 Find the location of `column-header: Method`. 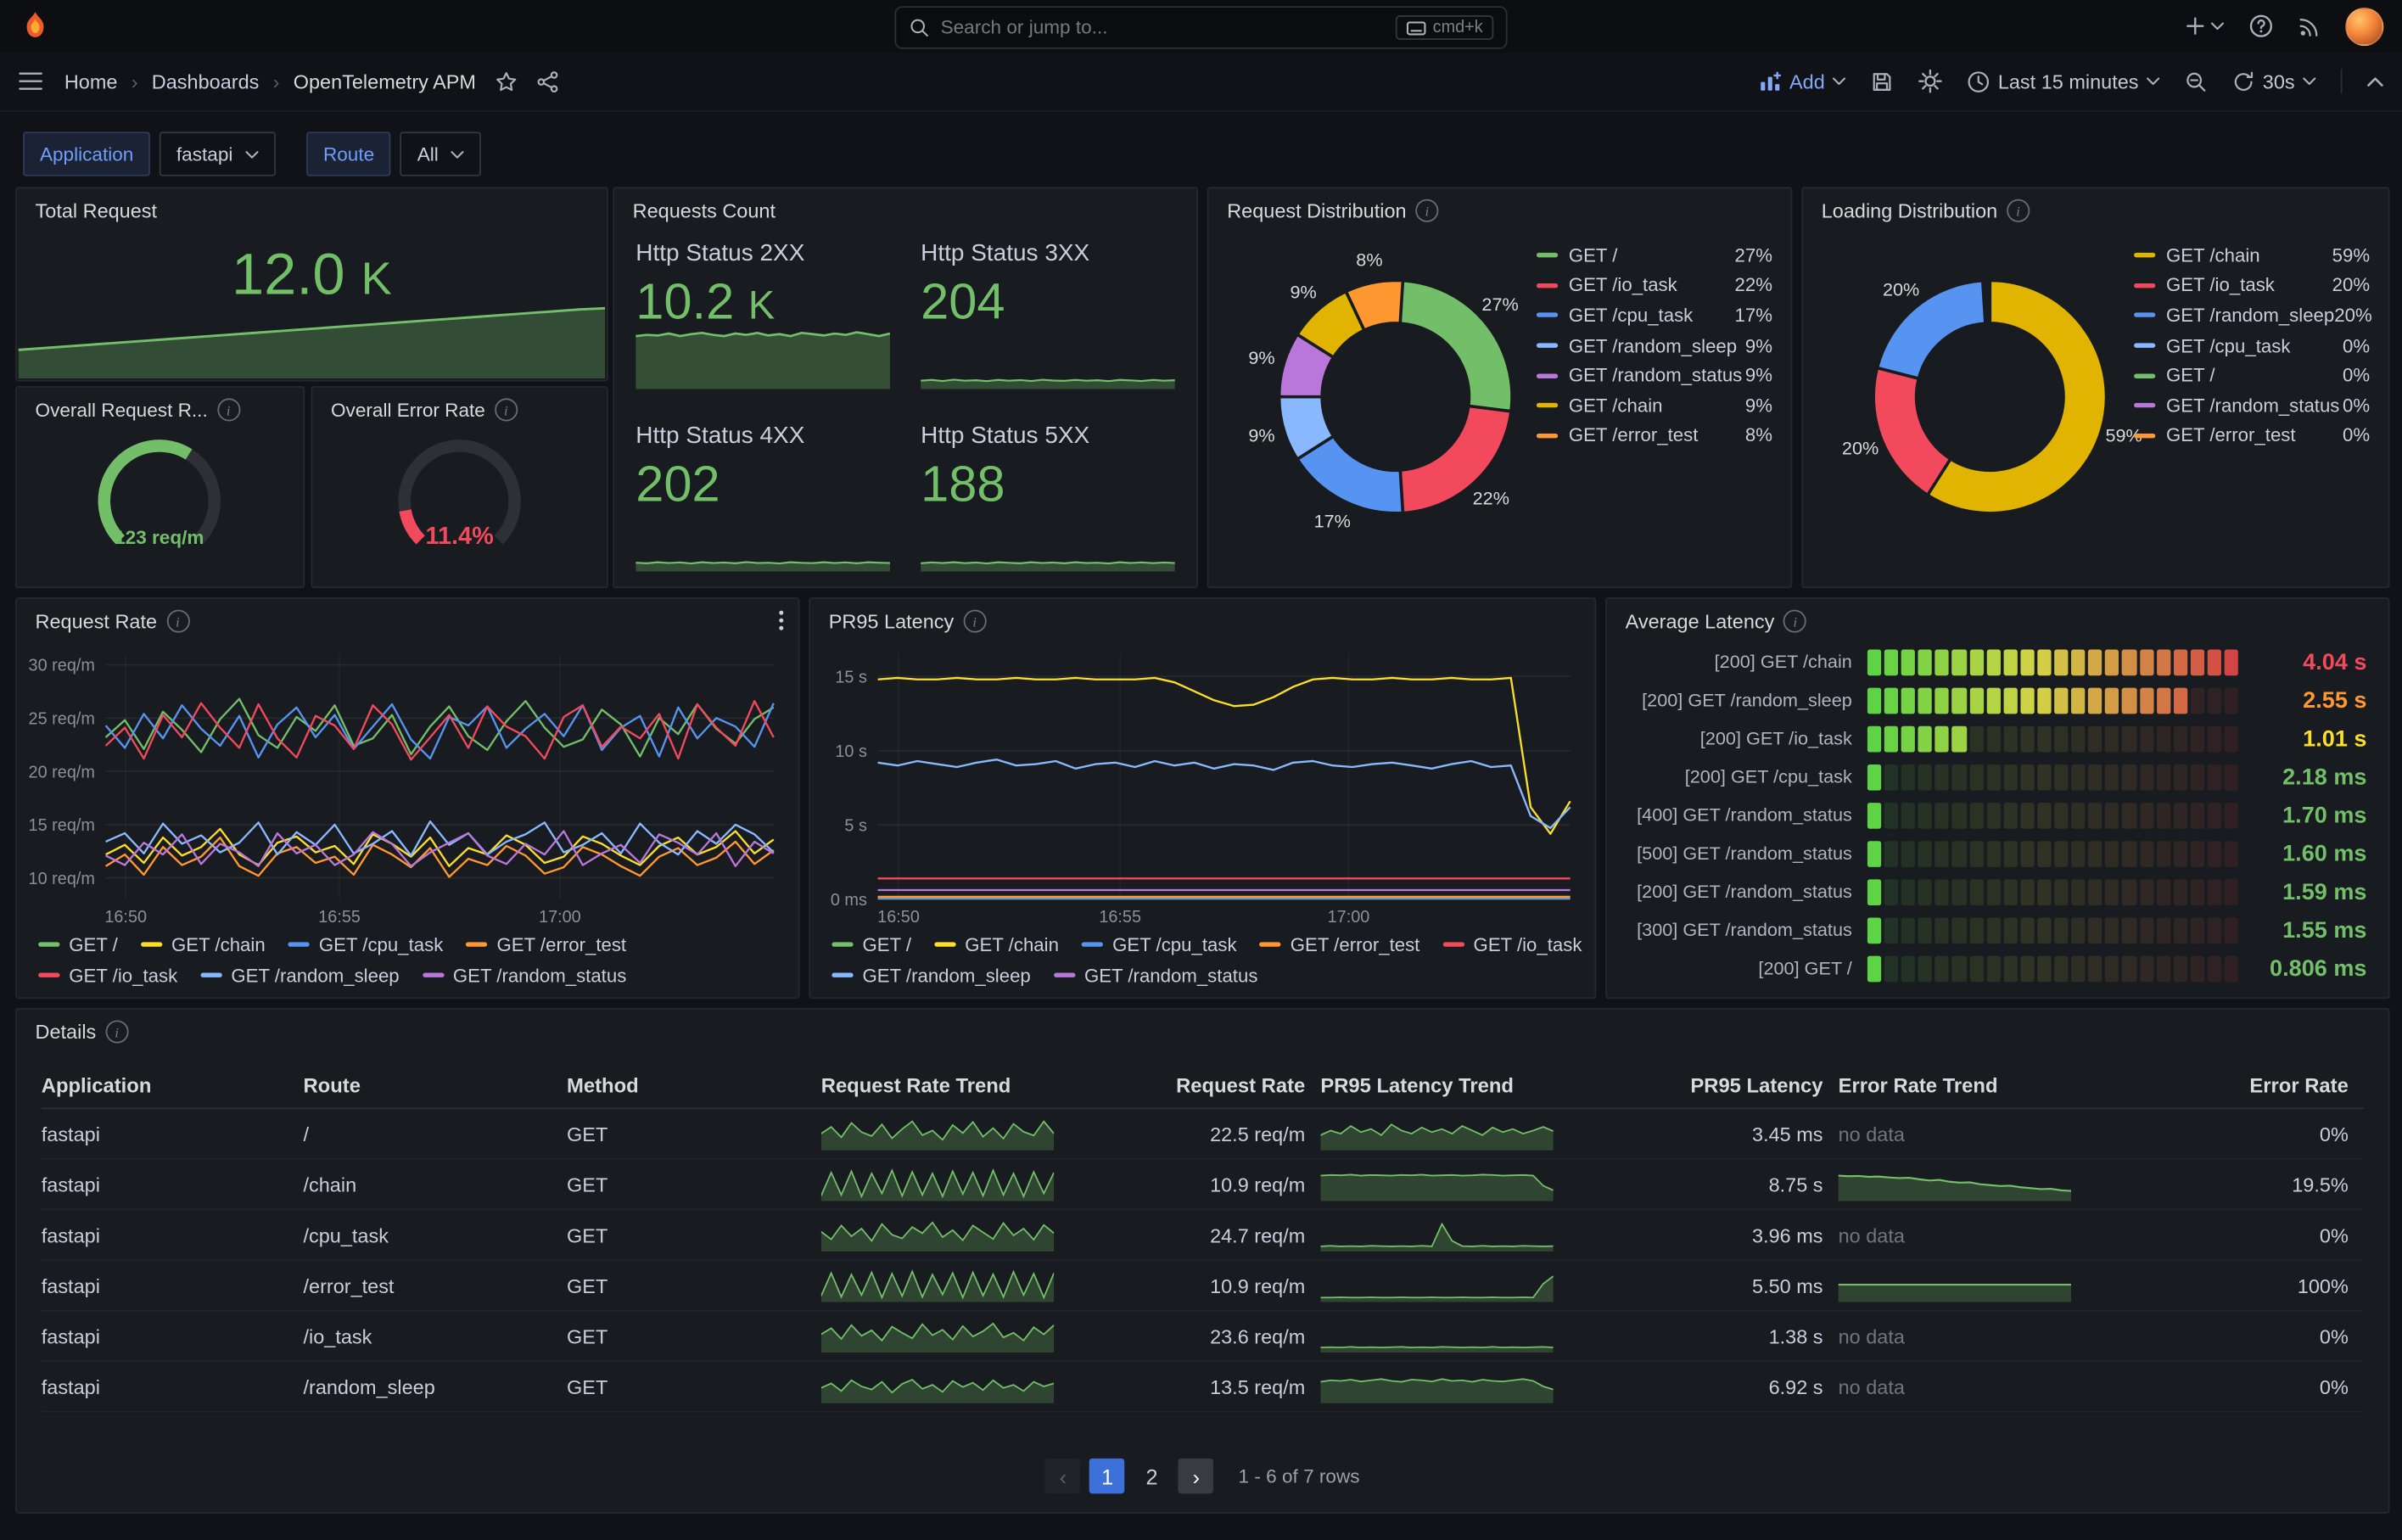

column-header: Method is located at coordinates (603, 1084).